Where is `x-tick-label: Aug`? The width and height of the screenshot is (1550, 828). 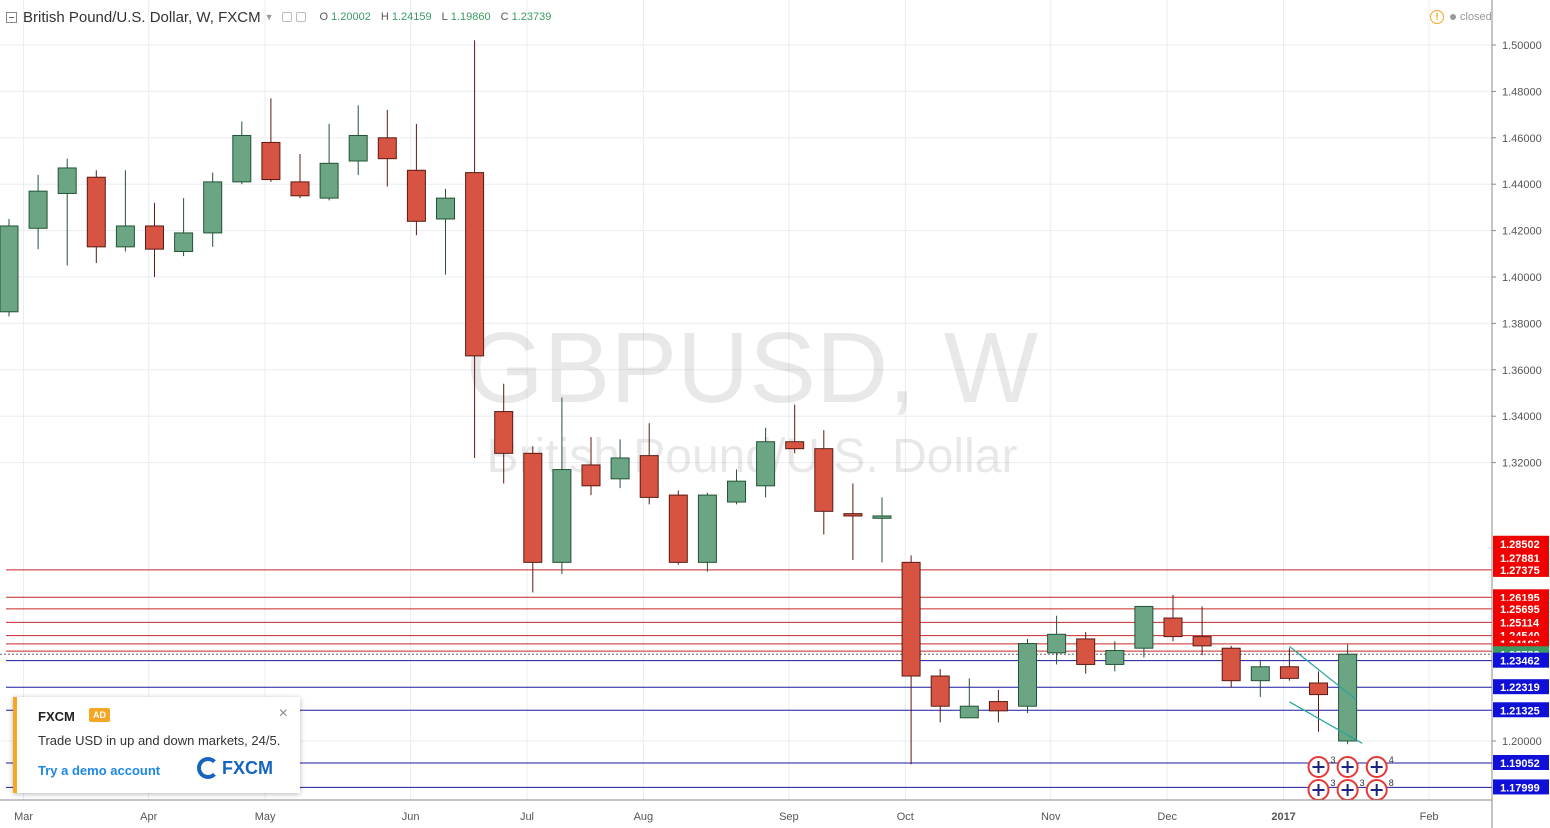
x-tick-label: Aug is located at coordinates (644, 817).